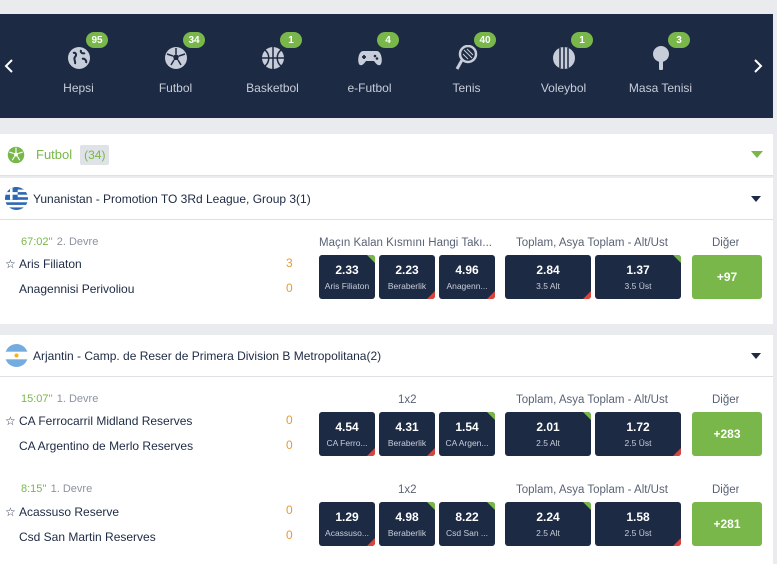 The image size is (777, 564). Describe the element at coordinates (194, 40) in the screenshot. I see `count-badge: 34` at that location.